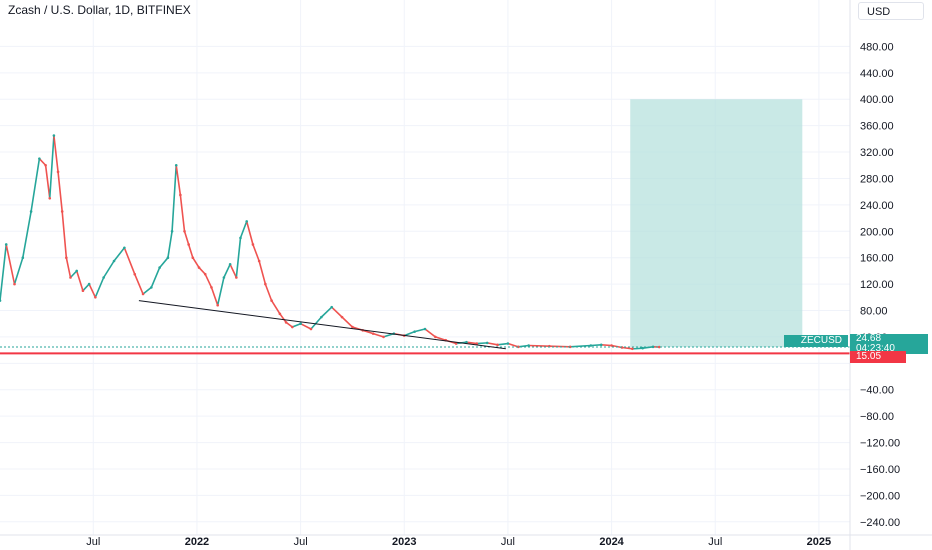 This screenshot has width=932, height=550. I want to click on trendline, so click(322, 325).